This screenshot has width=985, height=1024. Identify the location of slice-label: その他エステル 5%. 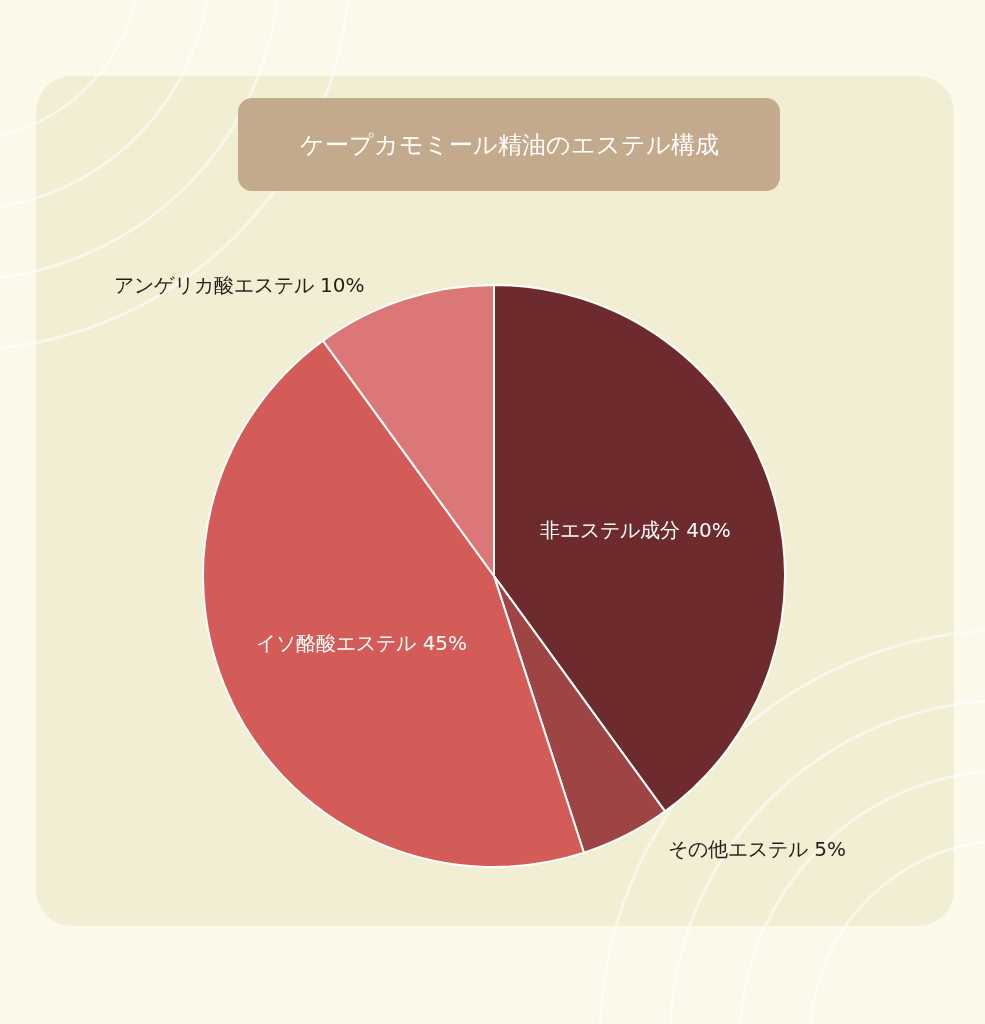
(757, 848).